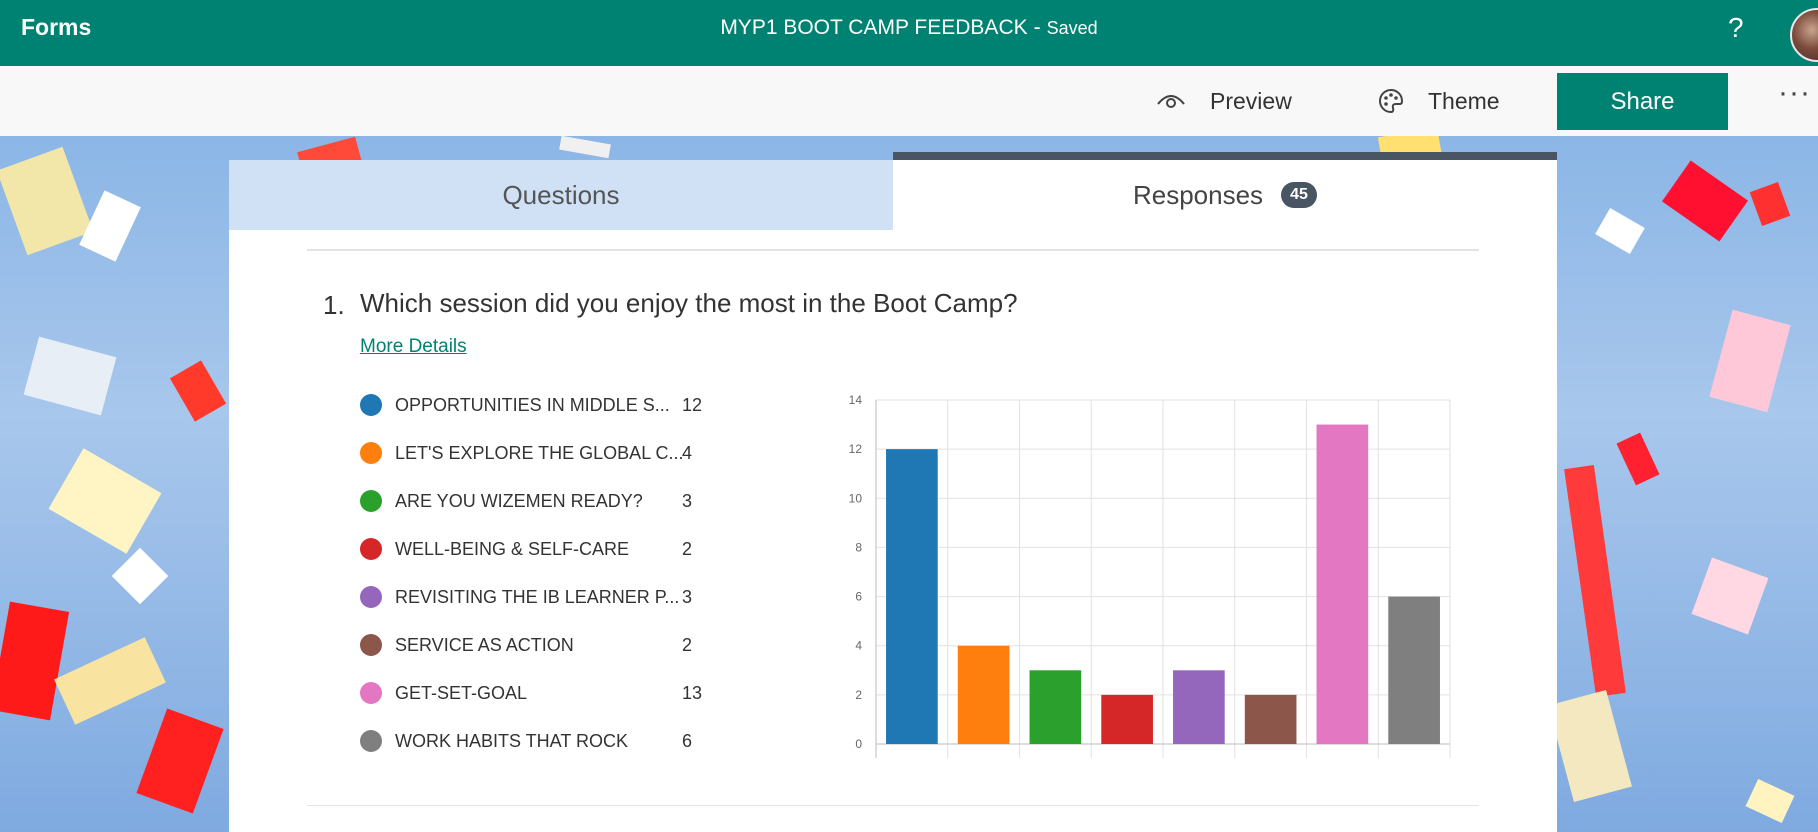 The height and width of the screenshot is (832, 1818). Describe the element at coordinates (692, 405) in the screenshot. I see `legend-count: 12` at that location.